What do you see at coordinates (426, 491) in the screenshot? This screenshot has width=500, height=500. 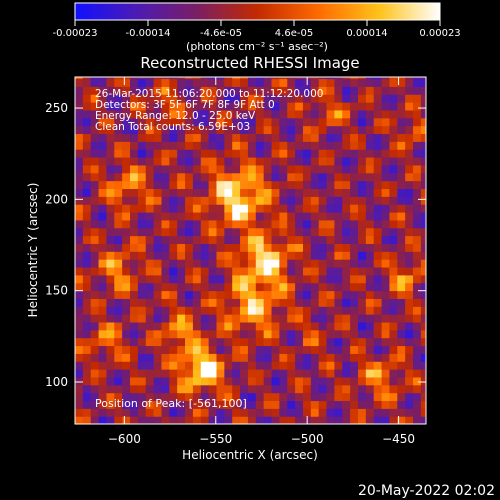 I see `footer-date: 20-May-2022 02:02` at bounding box center [426, 491].